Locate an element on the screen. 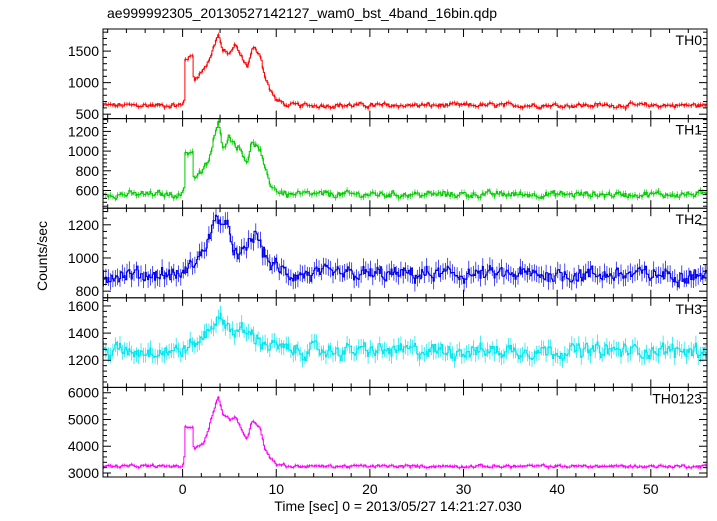  series-th0123 is located at coordinates (405, 432).